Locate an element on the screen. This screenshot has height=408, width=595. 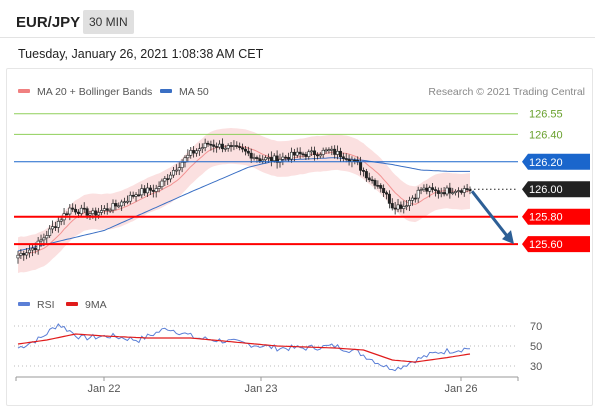
rsi-tick-50: 50 is located at coordinates (536, 347).